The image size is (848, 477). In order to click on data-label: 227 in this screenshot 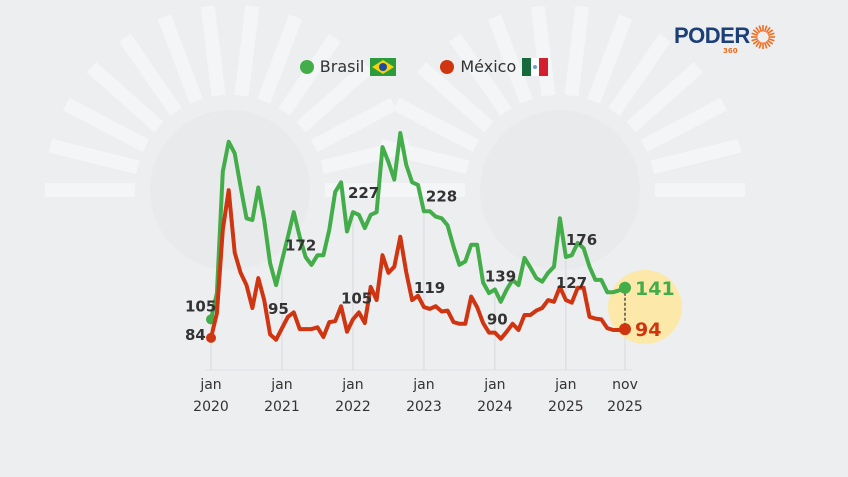, I will do `click(363, 193)`.